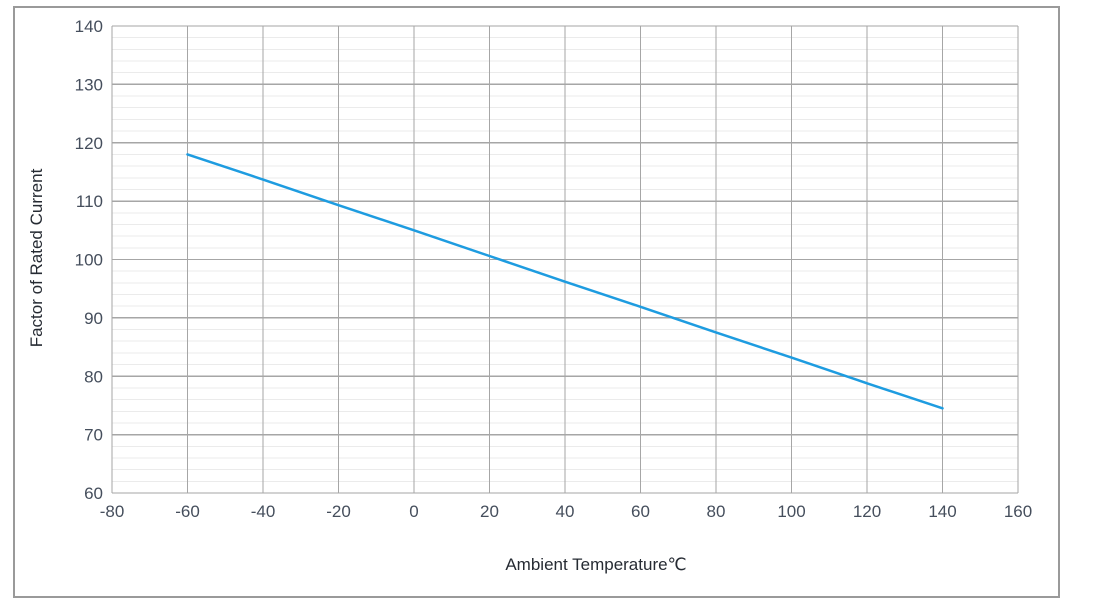 This screenshot has height=614, width=1098. Describe the element at coordinates (565, 511) in the screenshot. I see `x-tick-label: 40` at that location.